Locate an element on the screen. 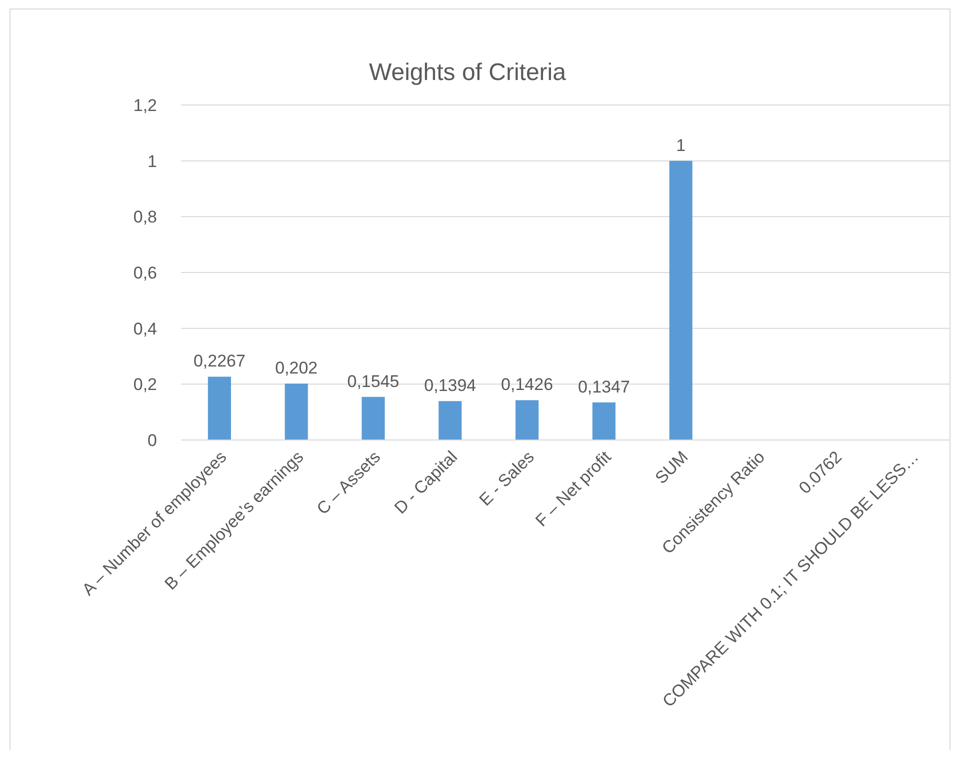 The image size is (960, 758). chart-title: Weights of Criteria is located at coordinates (468, 72).